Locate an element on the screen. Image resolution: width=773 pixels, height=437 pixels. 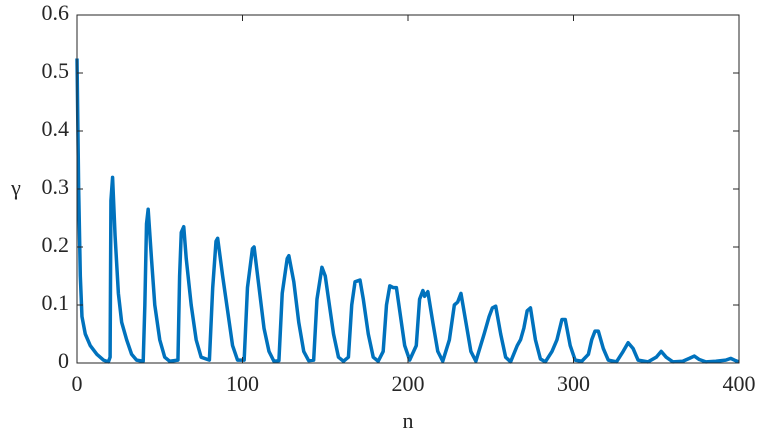
x-tick-label: 400 is located at coordinates (739, 383).